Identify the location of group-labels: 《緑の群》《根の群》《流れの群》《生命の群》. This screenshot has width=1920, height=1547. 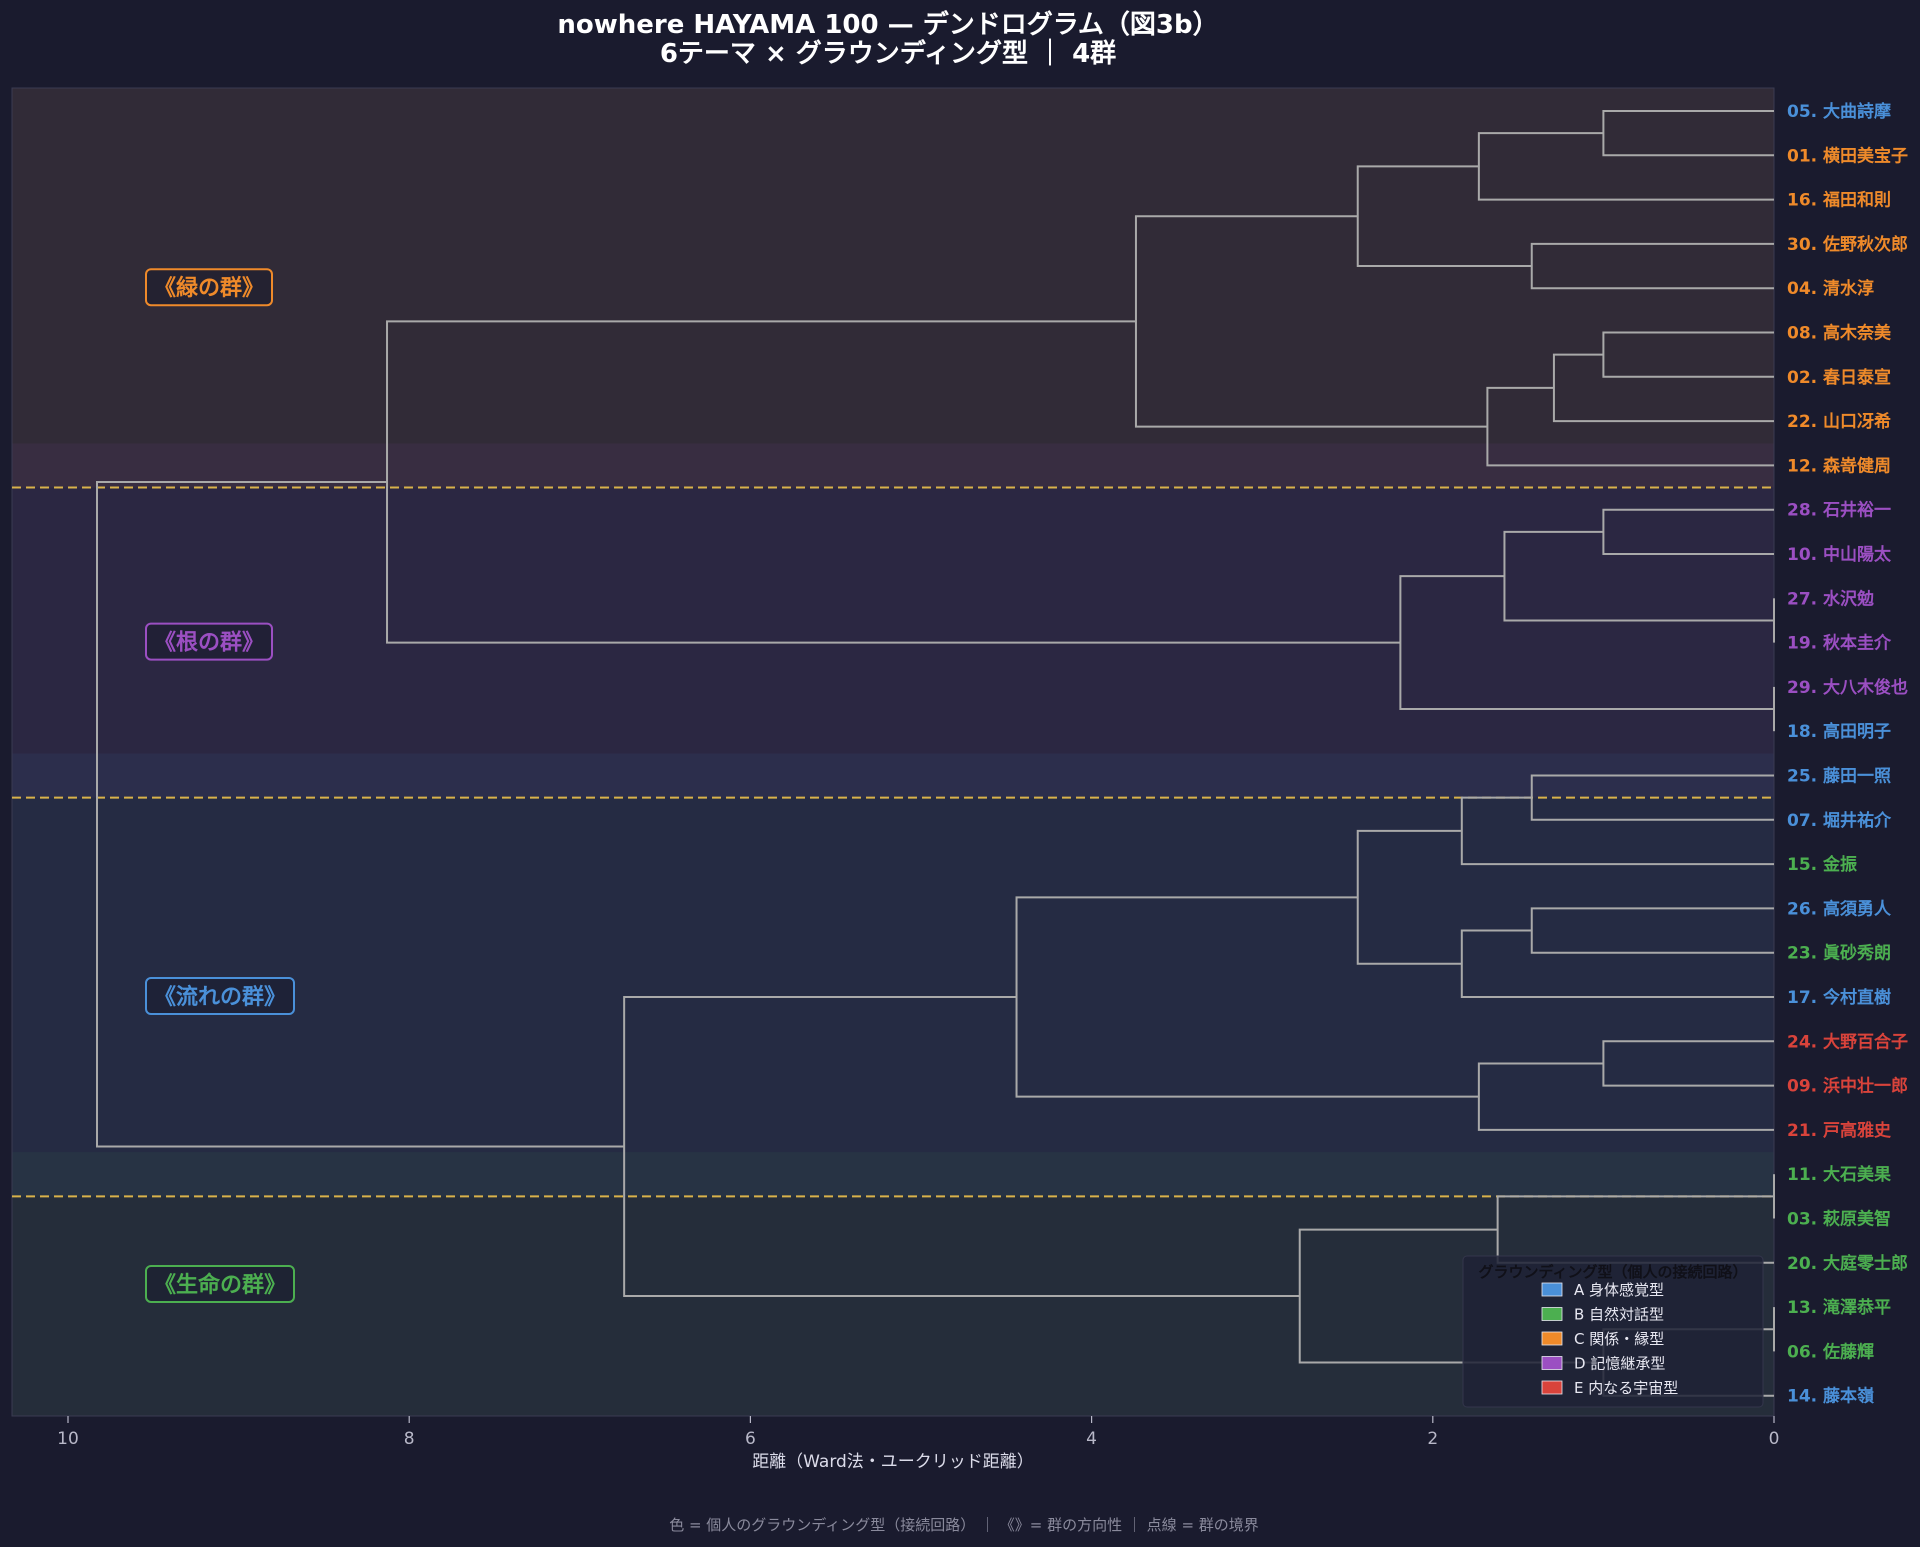
(220, 785).